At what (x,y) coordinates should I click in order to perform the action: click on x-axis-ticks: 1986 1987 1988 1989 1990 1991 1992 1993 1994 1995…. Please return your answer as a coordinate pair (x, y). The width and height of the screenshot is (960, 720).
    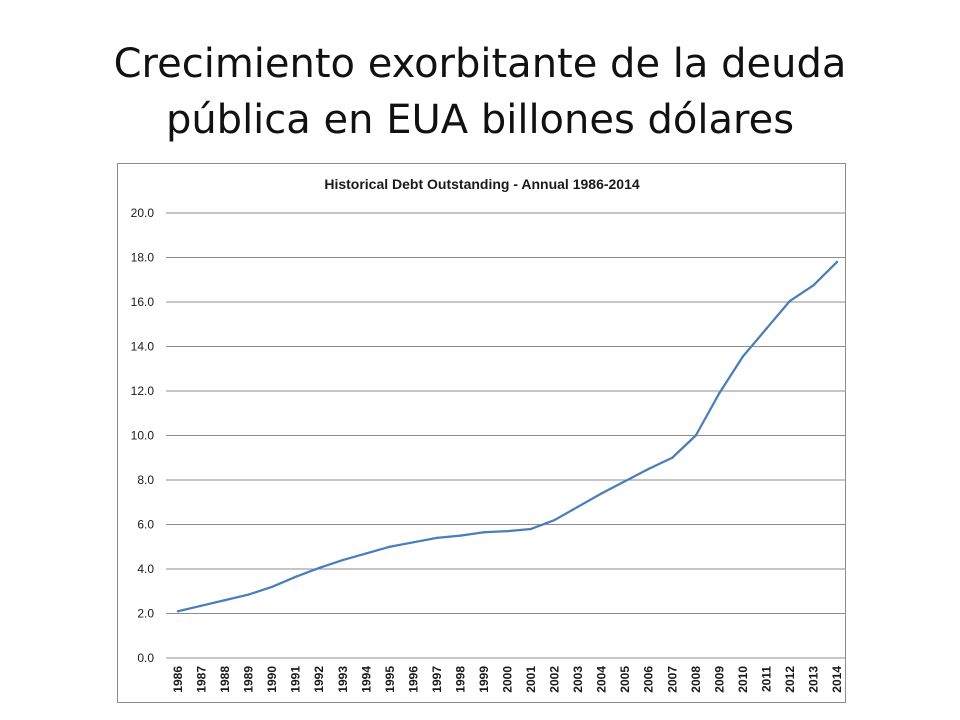
    Looking at the image, I should click on (507, 679).